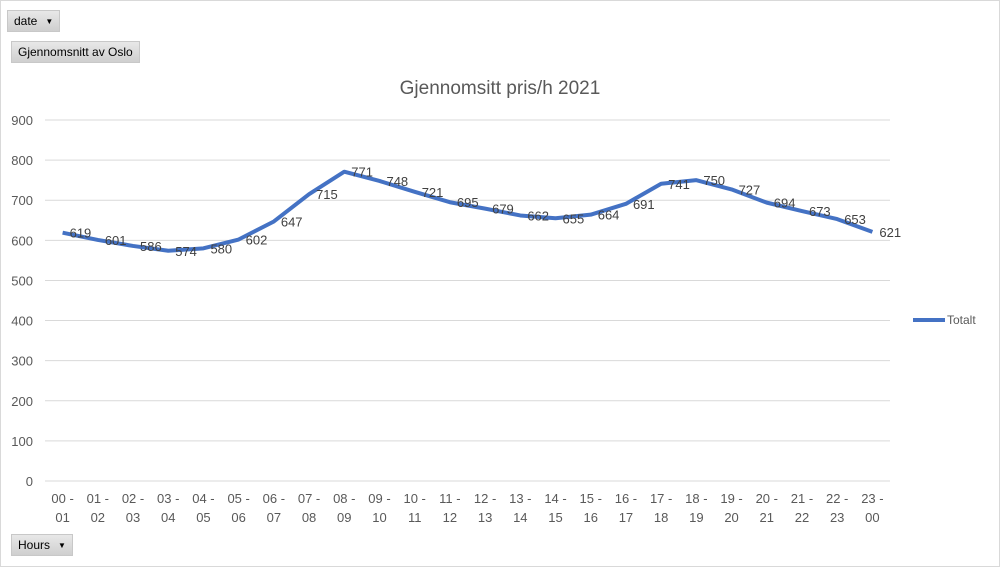 This screenshot has height=567, width=1000. What do you see at coordinates (450, 517) in the screenshot?
I see `x-tick-label: 12` at bounding box center [450, 517].